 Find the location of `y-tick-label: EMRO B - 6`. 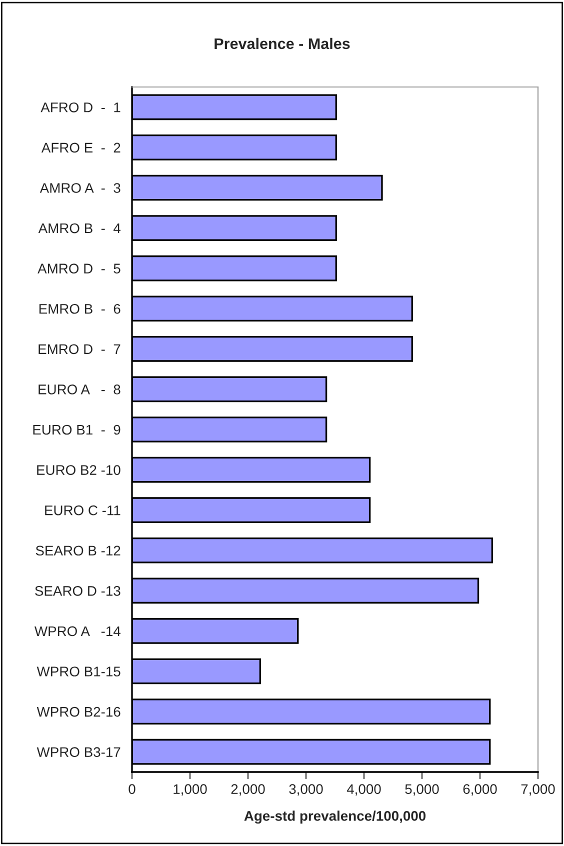

y-tick-label: EMRO B - 6 is located at coordinates (79, 309).